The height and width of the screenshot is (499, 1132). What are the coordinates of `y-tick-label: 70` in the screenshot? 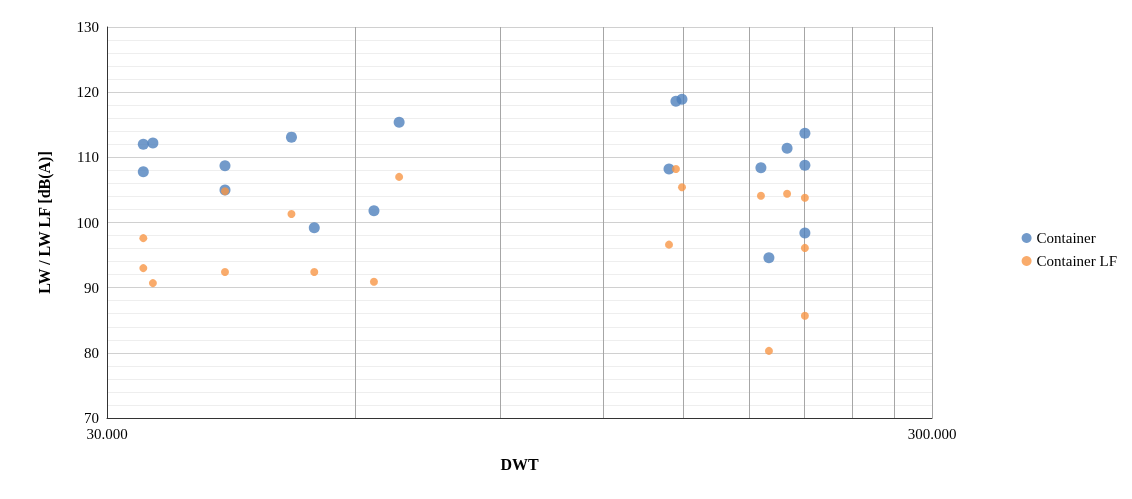 It's located at (91, 418).